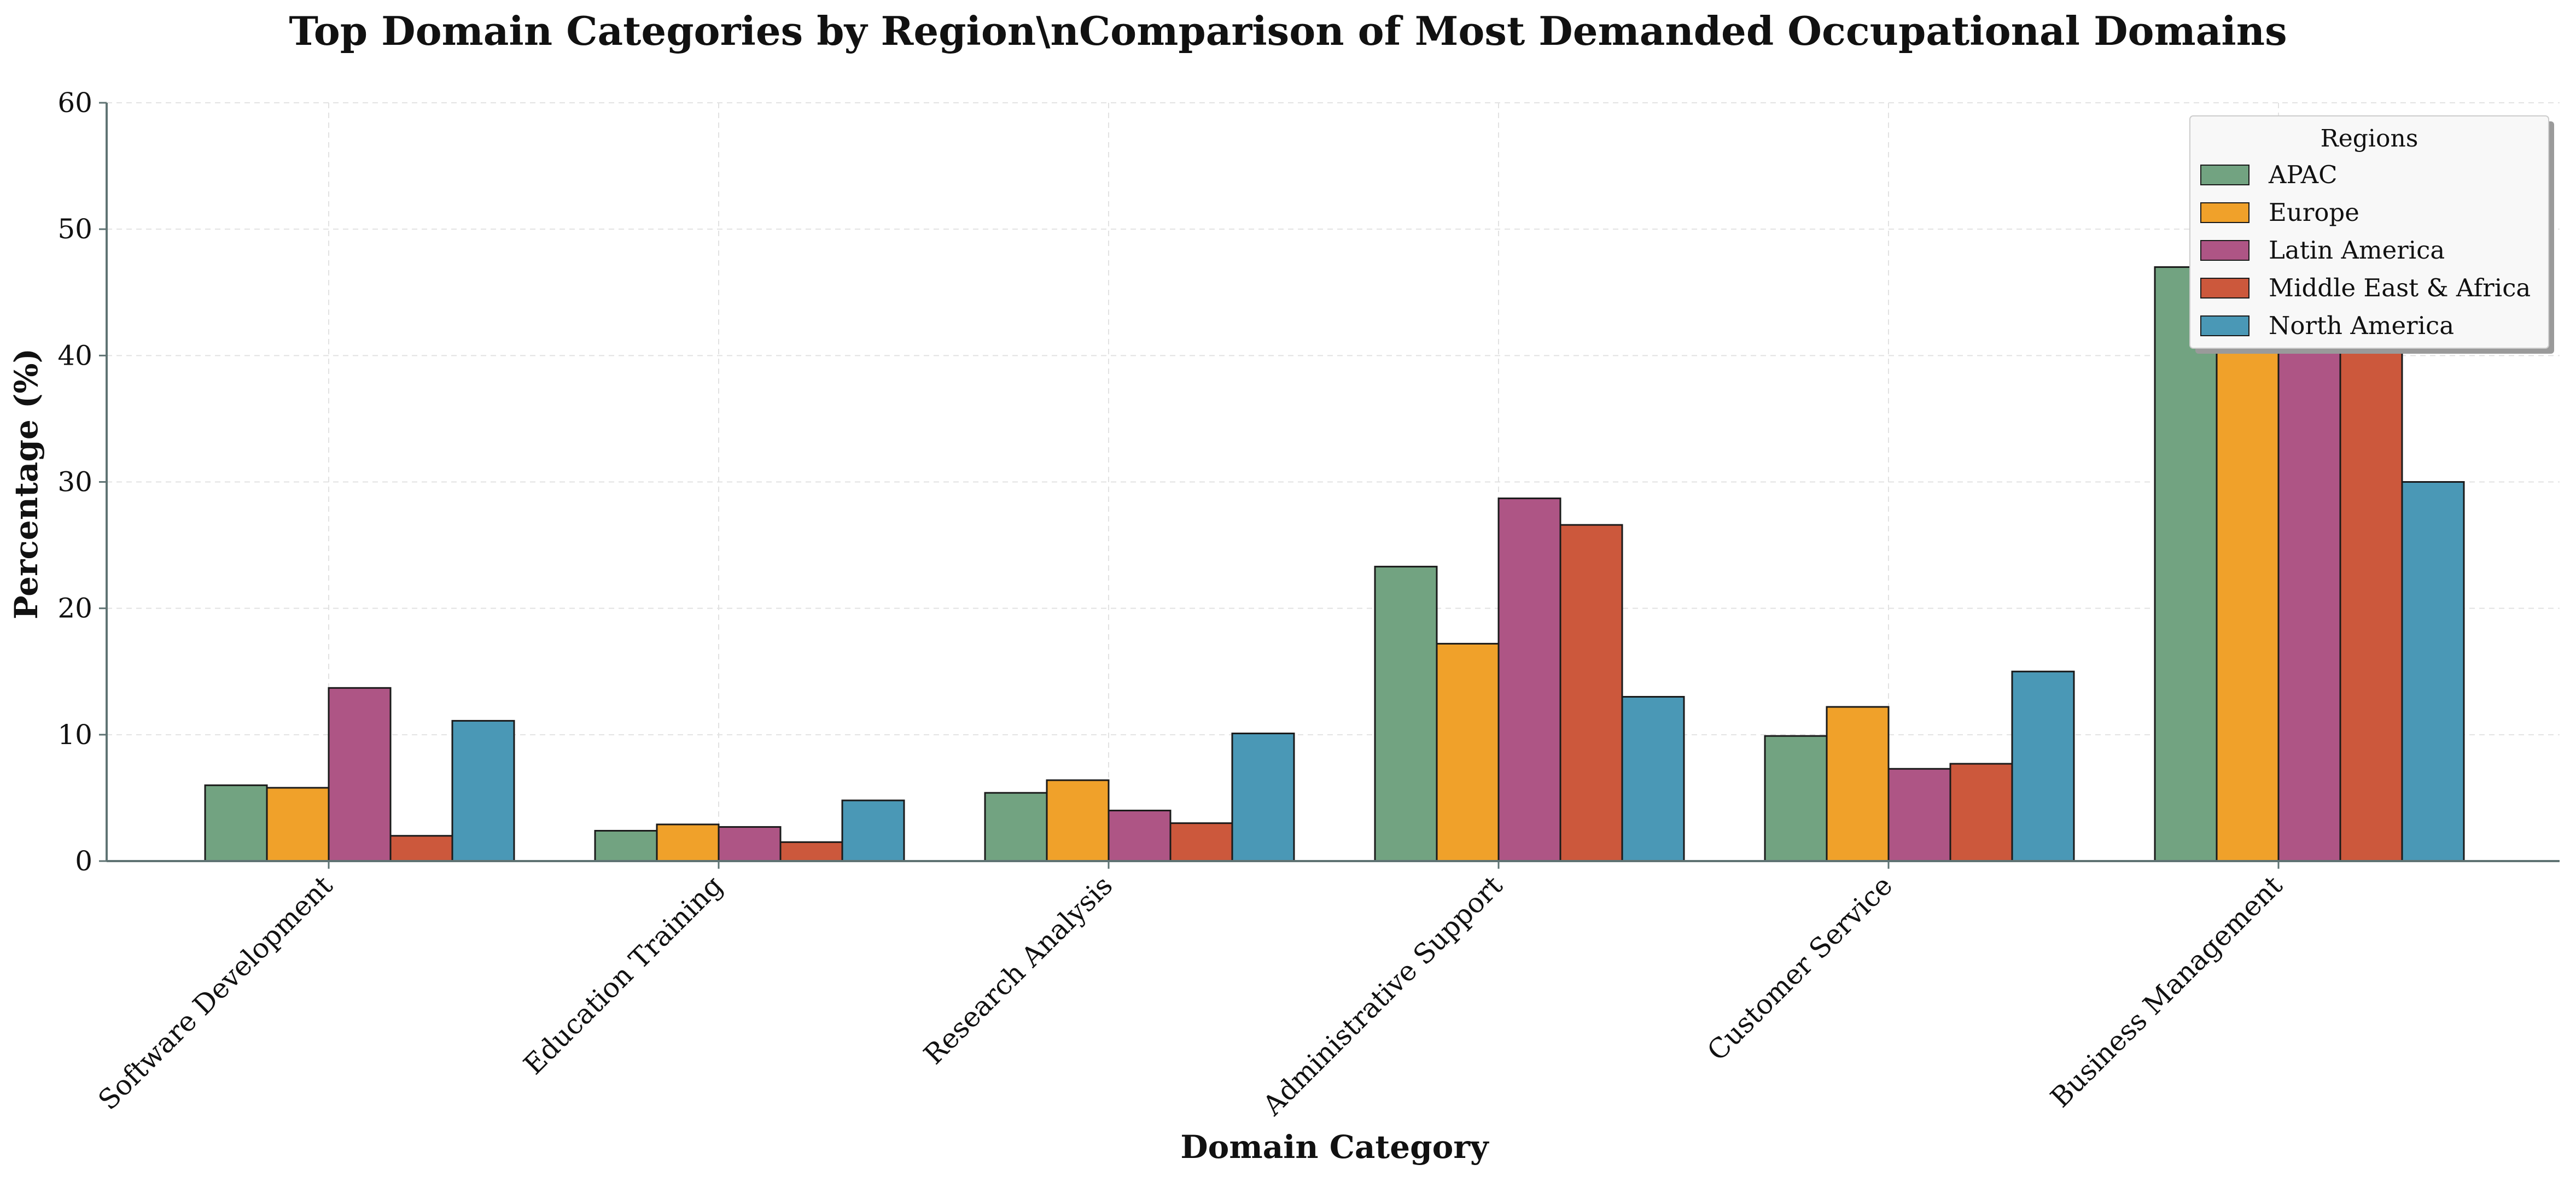  Describe the element at coordinates (1919, 815) in the screenshot. I see `bar-latin-america-customer-service` at that location.